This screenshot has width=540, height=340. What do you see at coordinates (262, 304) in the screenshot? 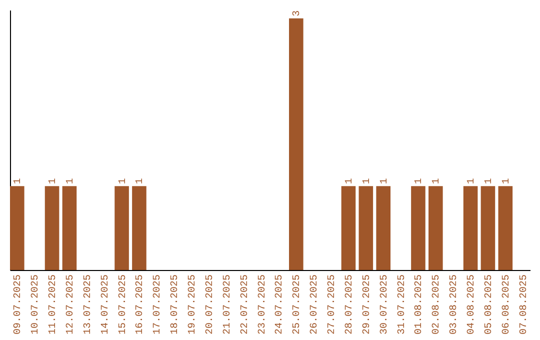
I see `x-tick-label: 23.07.2025` at bounding box center [262, 304].